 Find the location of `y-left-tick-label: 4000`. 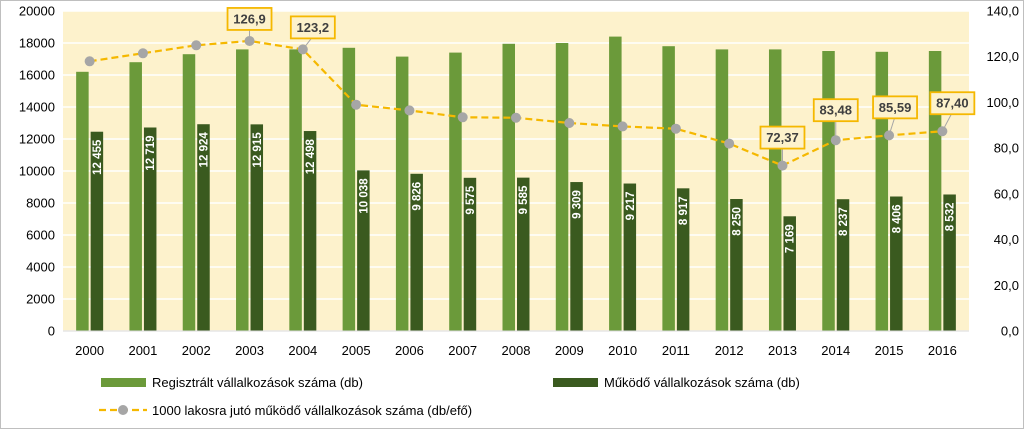

y-left-tick-label: 4000 is located at coordinates (40, 267).